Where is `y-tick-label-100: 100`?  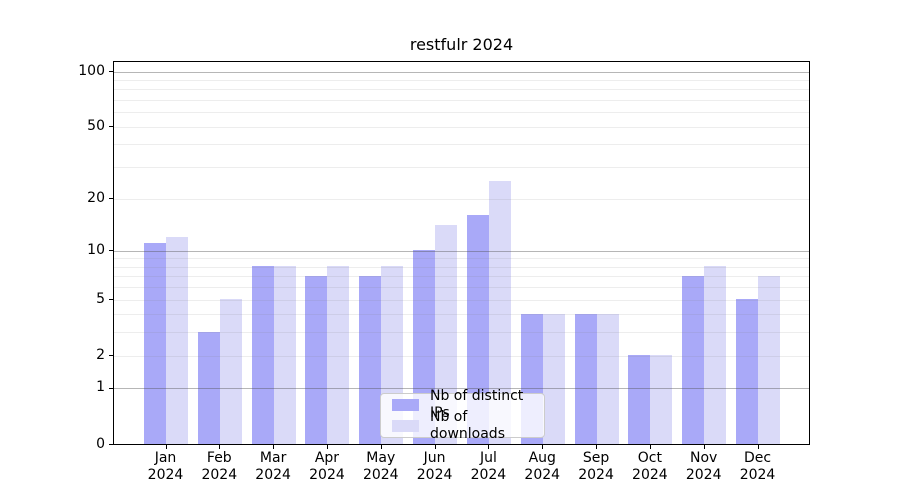
y-tick-label-100: 100 is located at coordinates (91, 70).